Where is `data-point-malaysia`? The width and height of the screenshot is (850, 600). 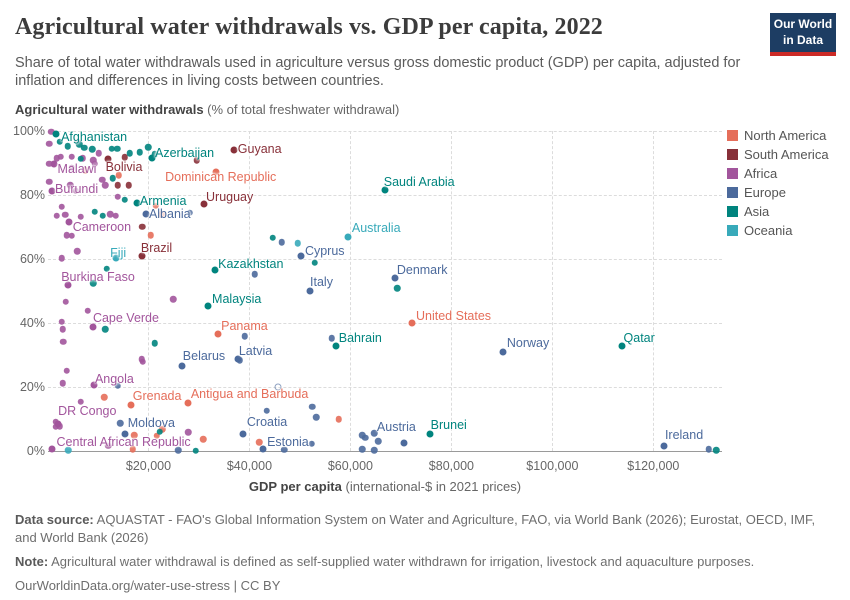 data-point-malaysia is located at coordinates (208, 306).